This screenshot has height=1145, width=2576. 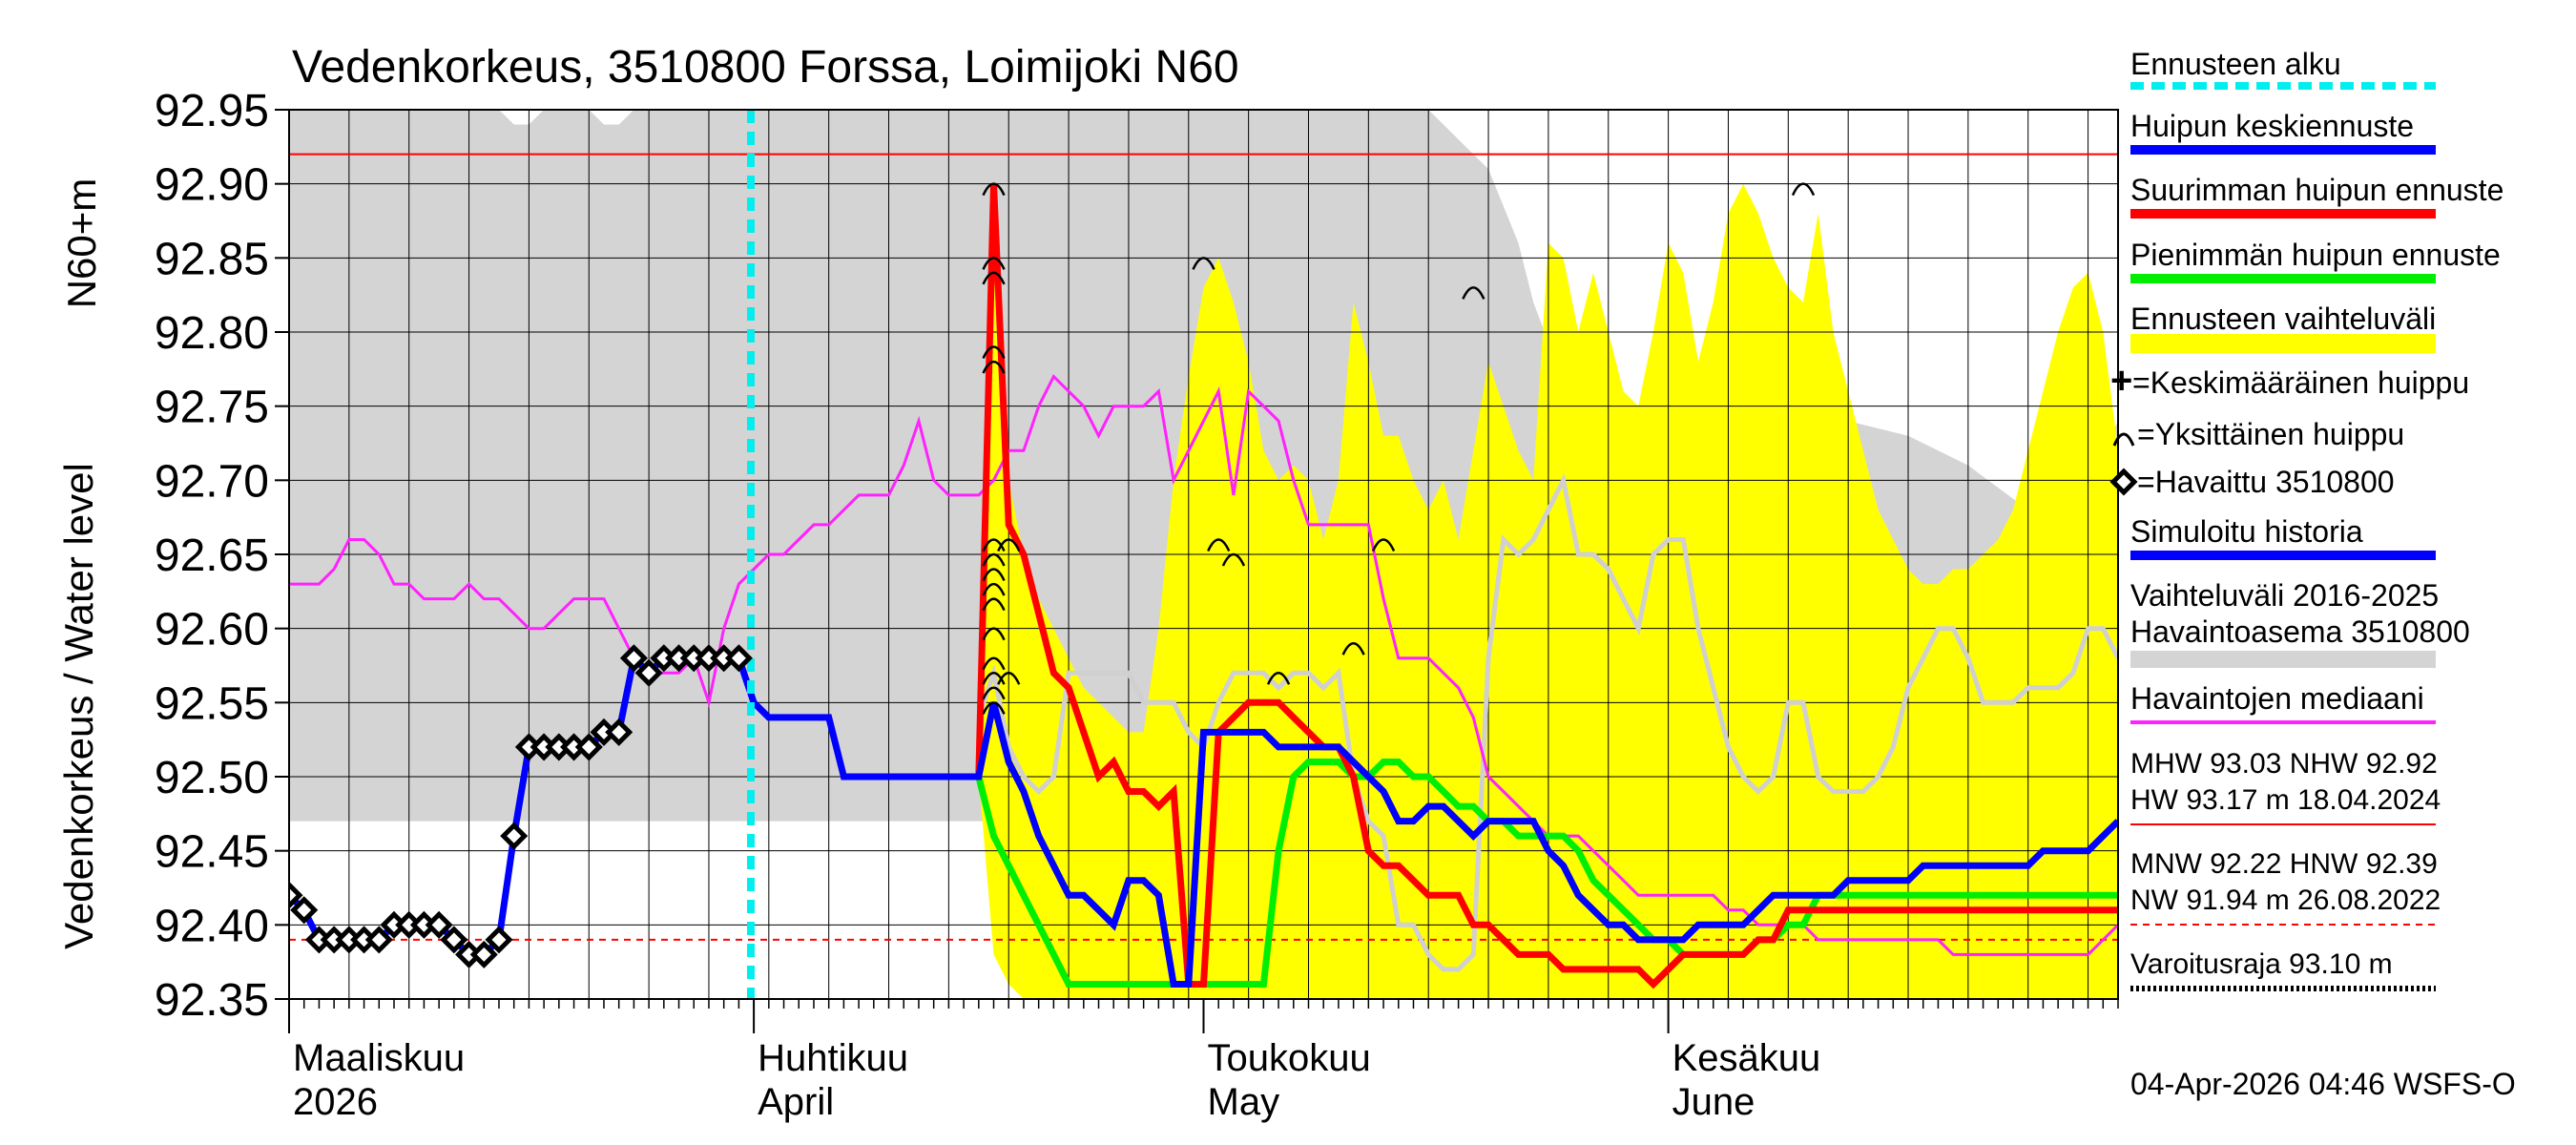 I want to click on legend-observed-diamond-icon, so click(x=2123, y=482).